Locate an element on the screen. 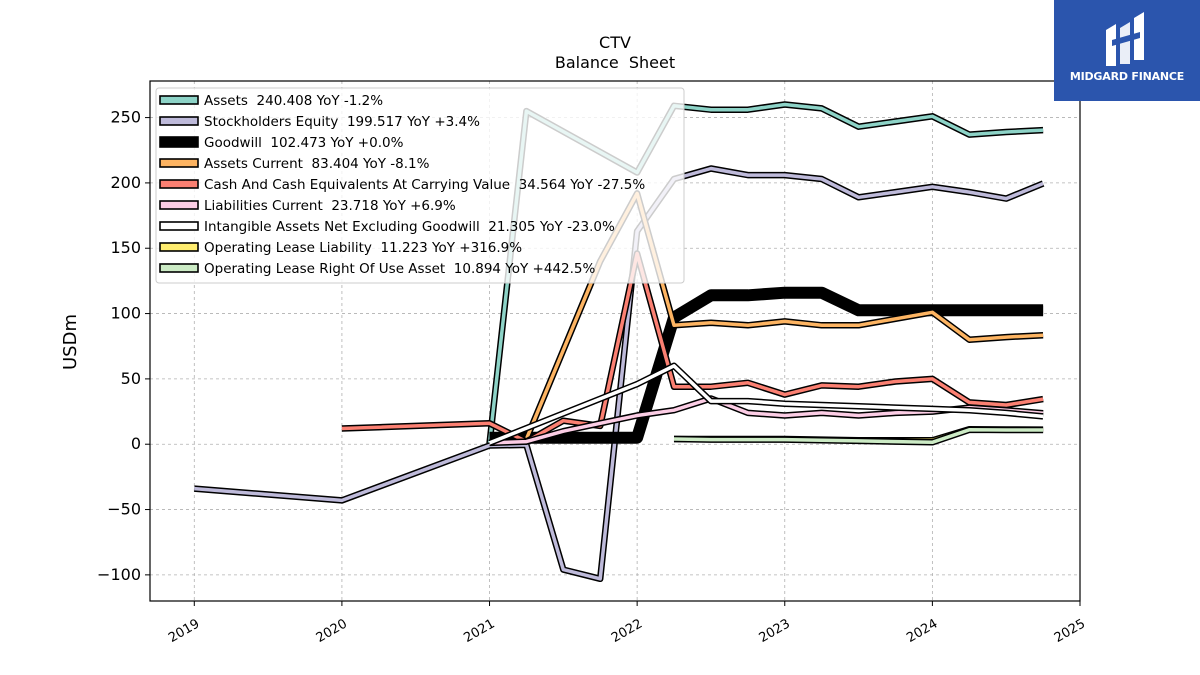 This screenshot has height=675, width=1200. y-tick-label: 200 is located at coordinates (125, 182).